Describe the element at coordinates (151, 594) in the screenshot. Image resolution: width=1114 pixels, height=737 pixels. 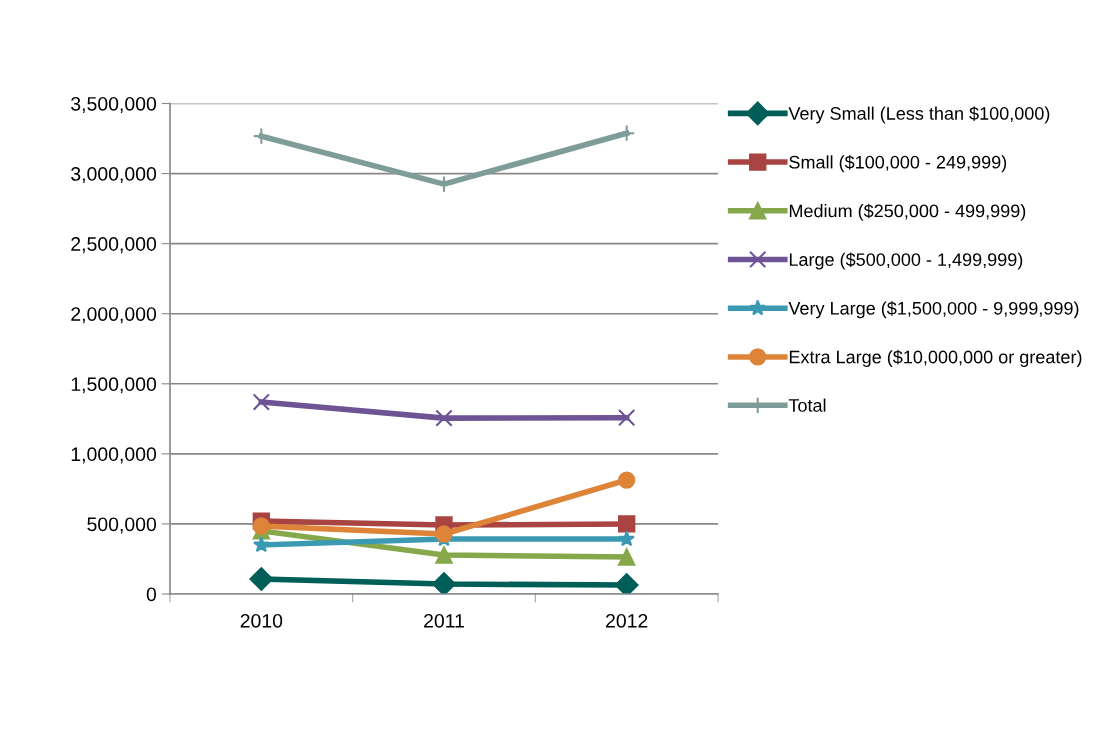
I see `y-tick-label: 0` at that location.